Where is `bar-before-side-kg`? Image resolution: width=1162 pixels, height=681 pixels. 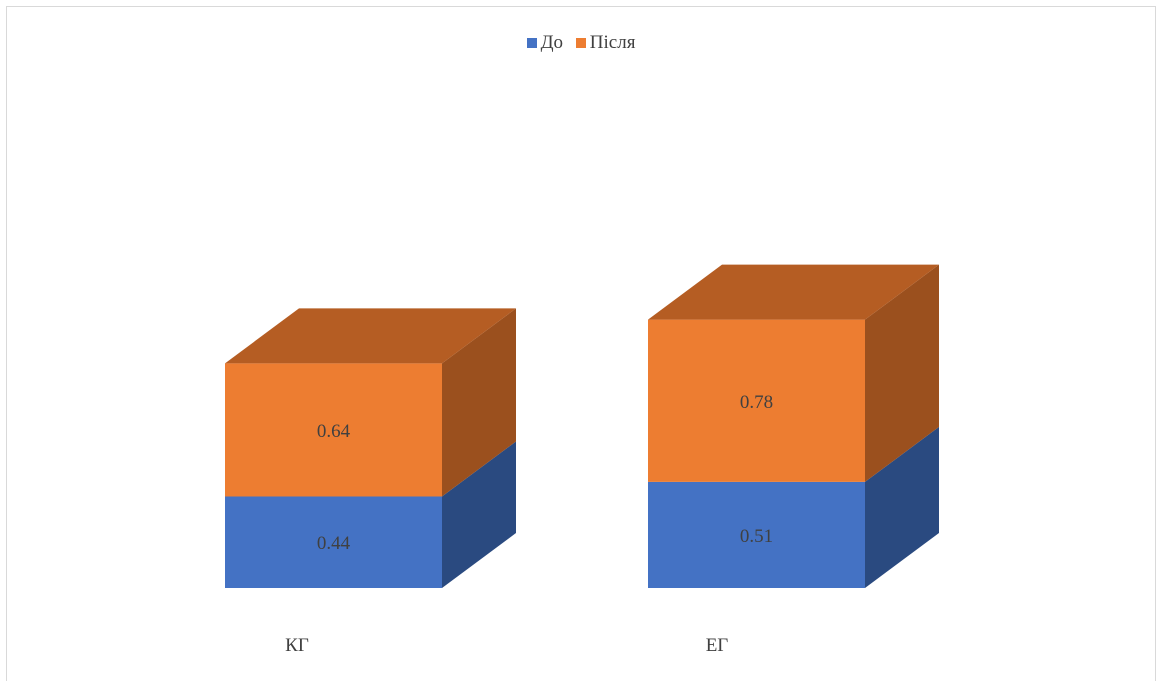
bar-before-side-kg is located at coordinates (479, 514).